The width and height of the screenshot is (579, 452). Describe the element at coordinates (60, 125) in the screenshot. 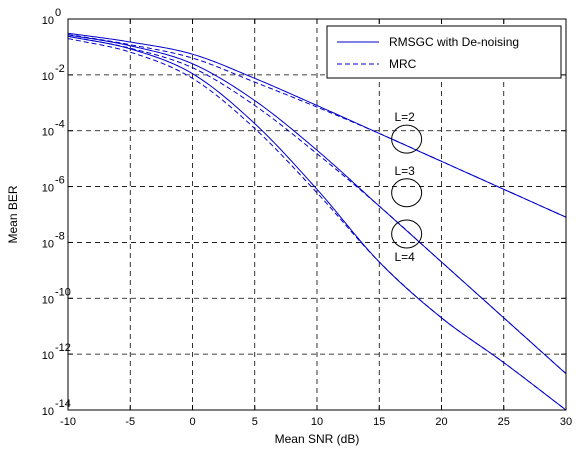

I see `y-tick-exponent: -4` at that location.